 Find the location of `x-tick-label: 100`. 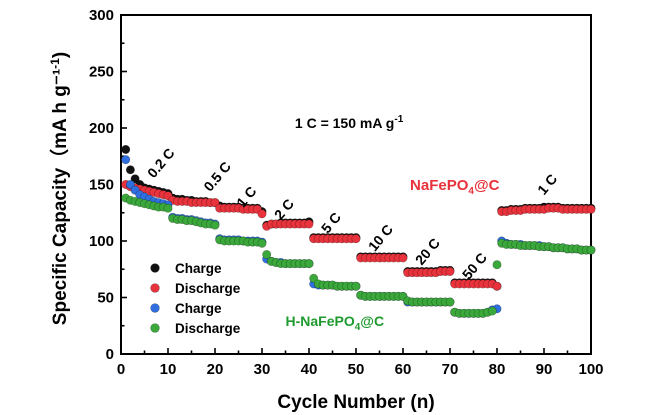

x-tick-label: 100 is located at coordinates (590, 369).